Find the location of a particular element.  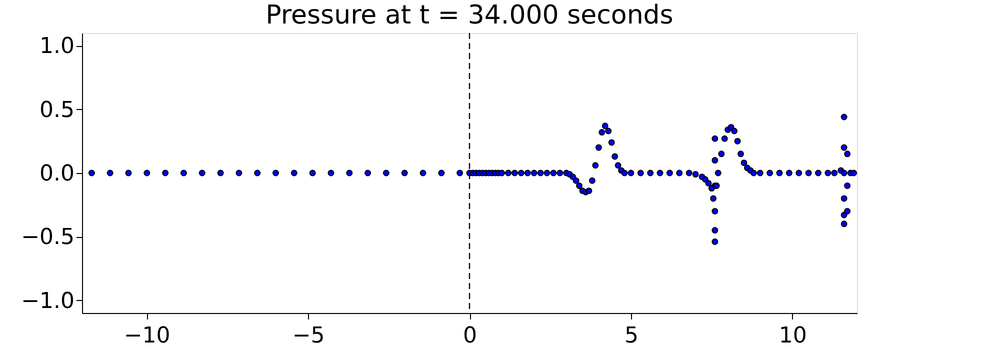

chart-title: Pressure at t = 34.000 seconds is located at coordinates (470, 15).